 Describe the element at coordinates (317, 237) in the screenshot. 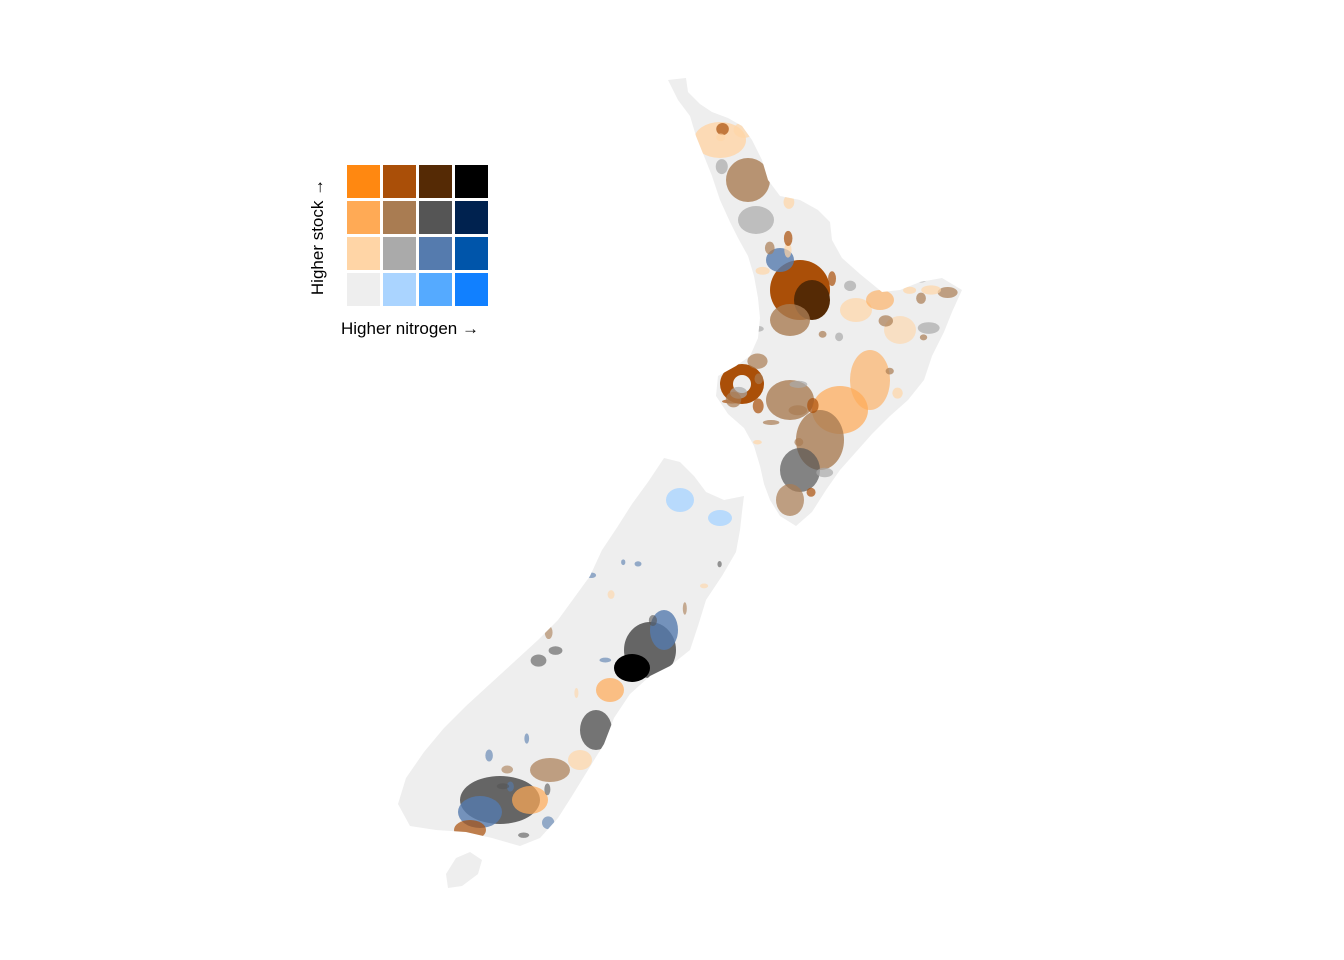

I see `legend-y-axis-label: Higher stock →` at that location.